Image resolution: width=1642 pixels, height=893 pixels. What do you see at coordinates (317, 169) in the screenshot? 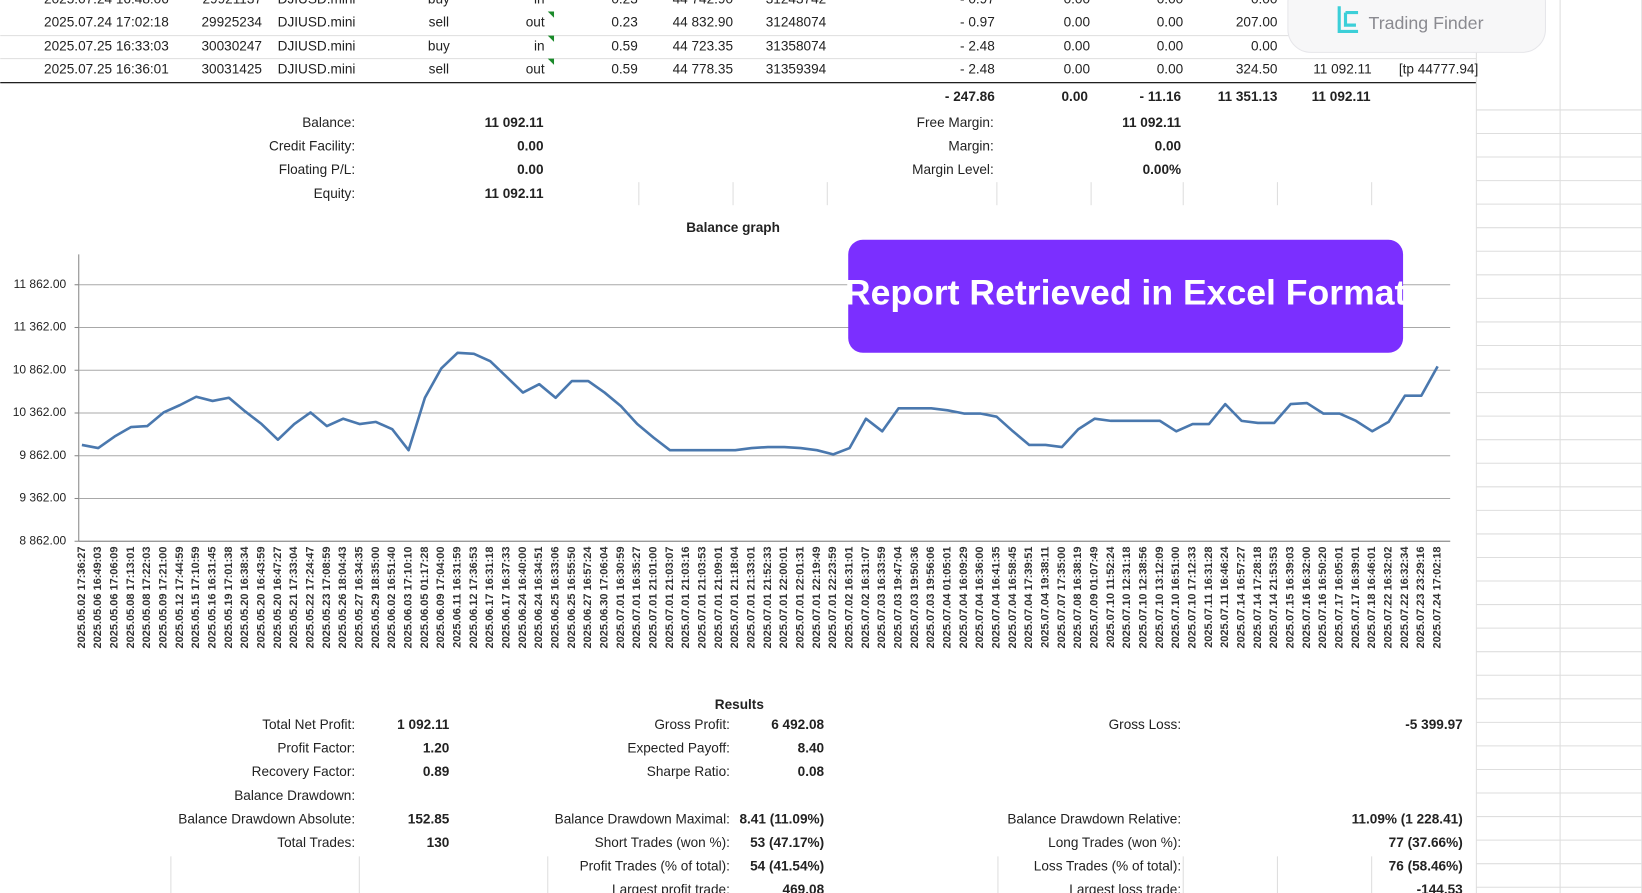
I see `field-label: Floating P/L:` at bounding box center [317, 169].